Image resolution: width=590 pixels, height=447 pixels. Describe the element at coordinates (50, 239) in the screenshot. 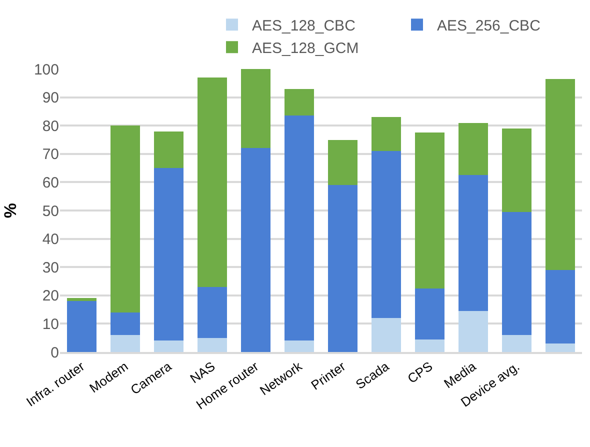

I see `y-tick-label: 40` at that location.